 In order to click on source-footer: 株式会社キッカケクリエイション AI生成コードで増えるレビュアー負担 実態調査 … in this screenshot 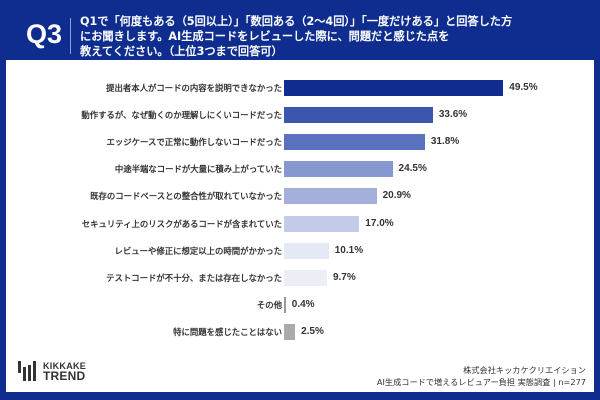, I will do `click(481, 376)`.